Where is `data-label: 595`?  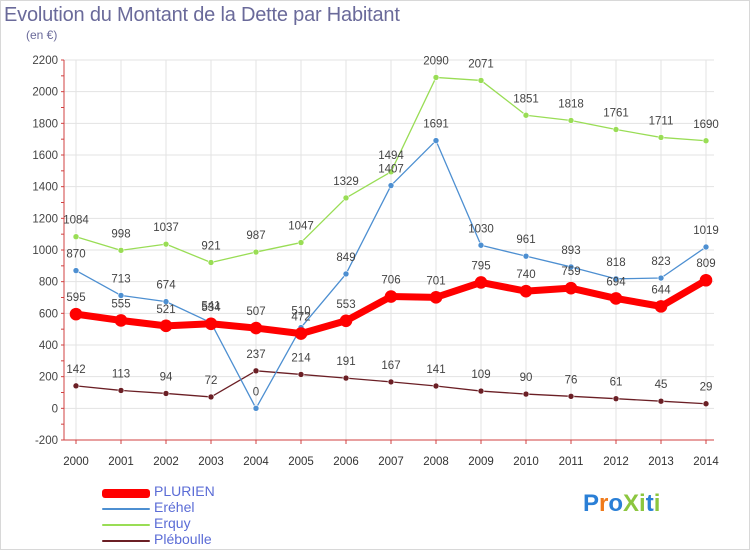
data-label: 595 is located at coordinates (75, 298).